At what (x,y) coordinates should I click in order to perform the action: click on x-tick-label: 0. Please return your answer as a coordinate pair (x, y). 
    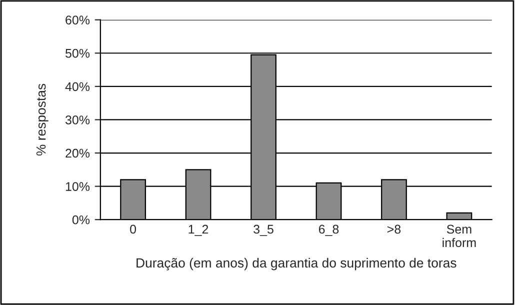
    Looking at the image, I should click on (133, 229).